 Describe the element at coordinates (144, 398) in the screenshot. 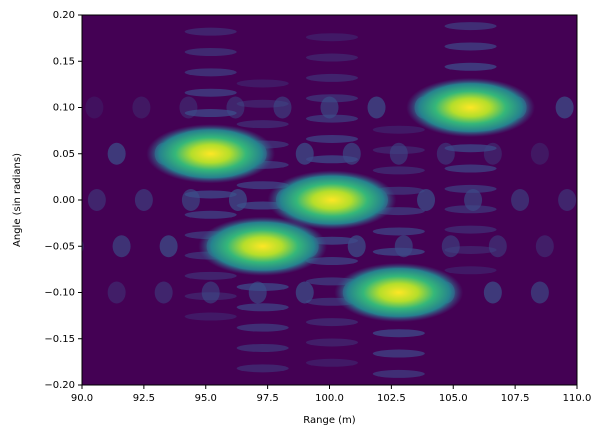

I see `x-tick-label: 92.5` at that location.